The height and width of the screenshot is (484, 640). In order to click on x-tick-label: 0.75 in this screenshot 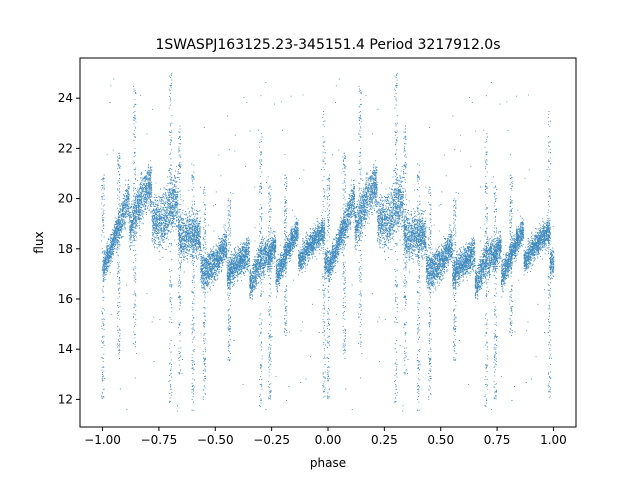, I will do `click(497, 440)`.